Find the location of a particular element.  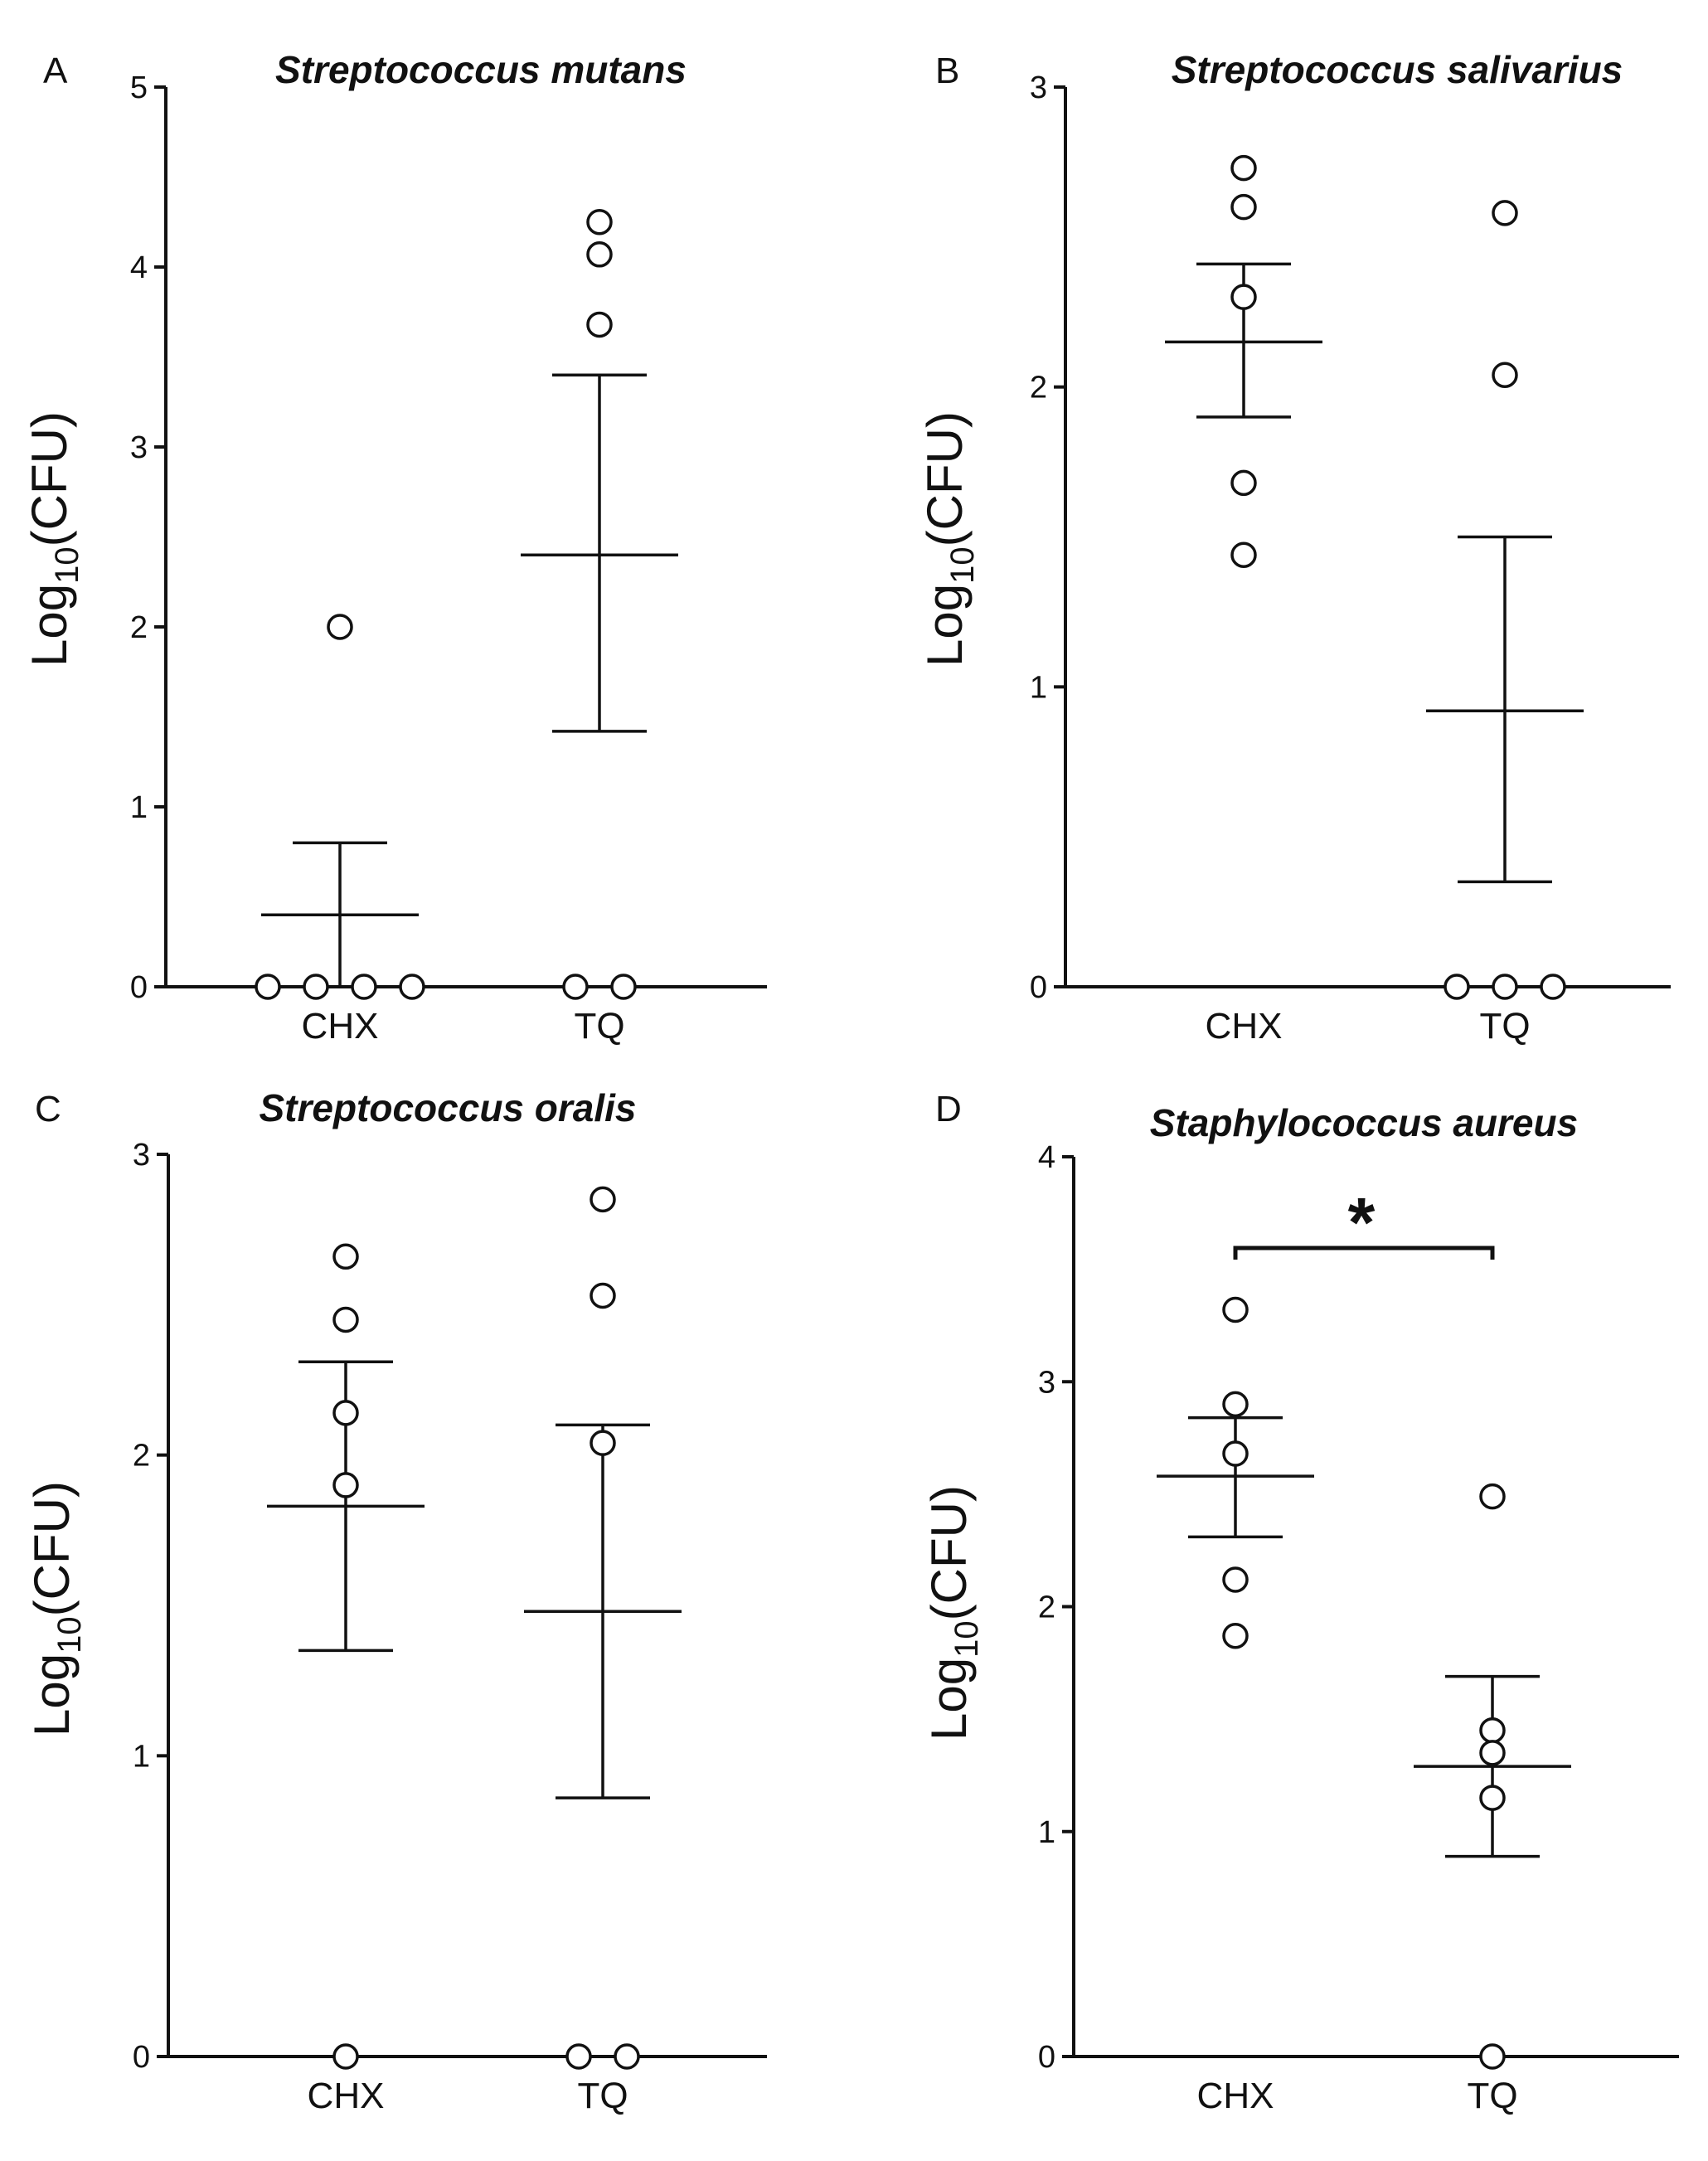

panel-letter: B is located at coordinates (947, 71).